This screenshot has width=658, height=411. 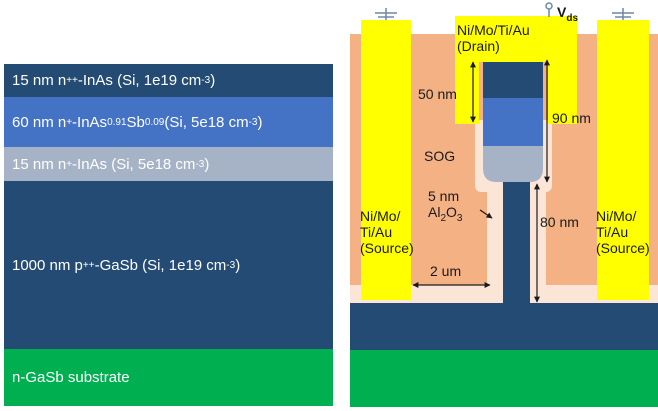 What do you see at coordinates (444, 196) in the screenshot?
I see `al2o3-thickness: 5 nm` at bounding box center [444, 196].